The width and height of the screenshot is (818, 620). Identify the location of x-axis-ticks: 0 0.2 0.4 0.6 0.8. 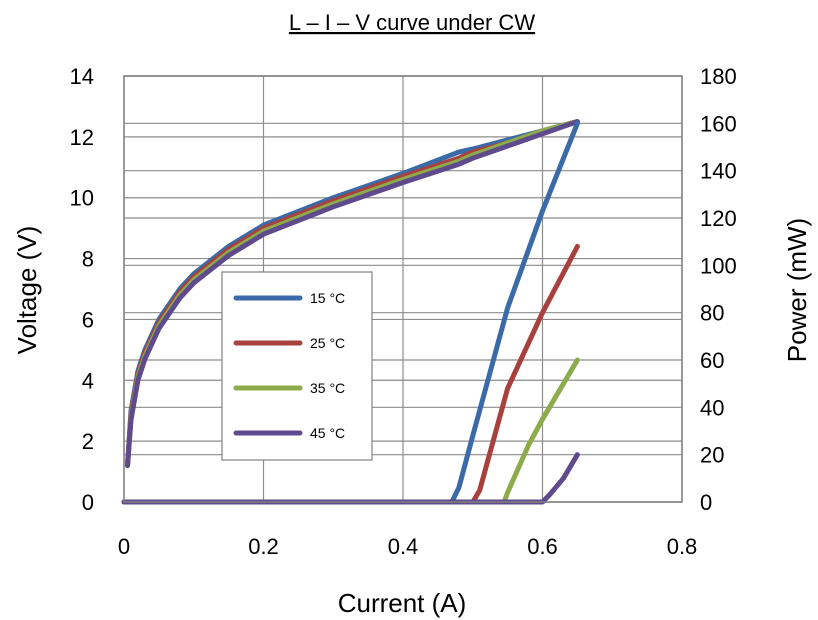
(407, 546).